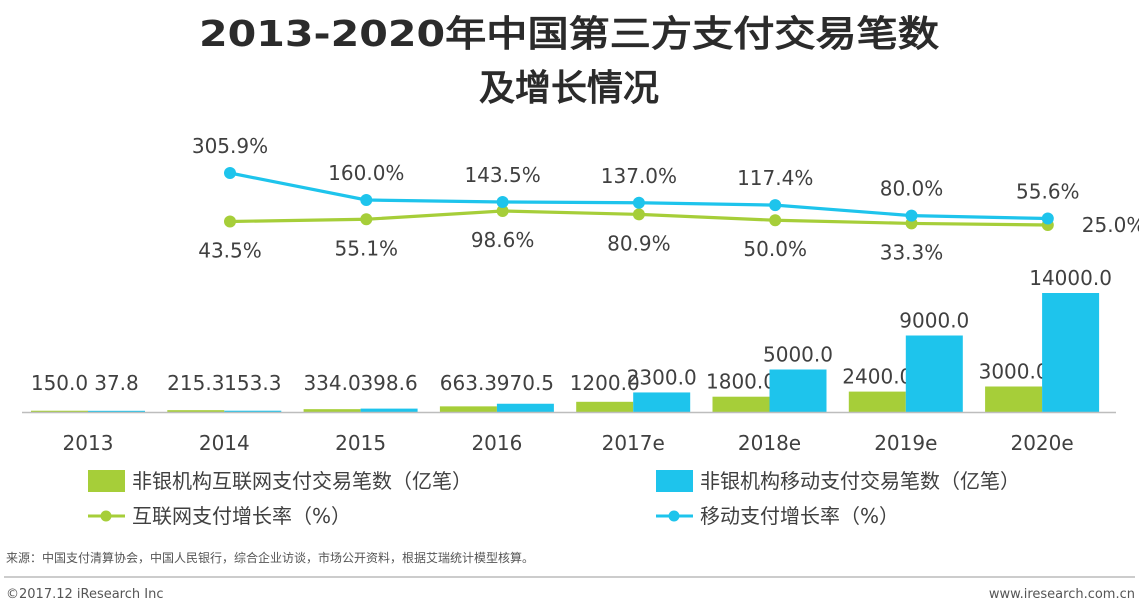 The image size is (1139, 611). I want to click on bar-internet-2017e, so click(605, 406).